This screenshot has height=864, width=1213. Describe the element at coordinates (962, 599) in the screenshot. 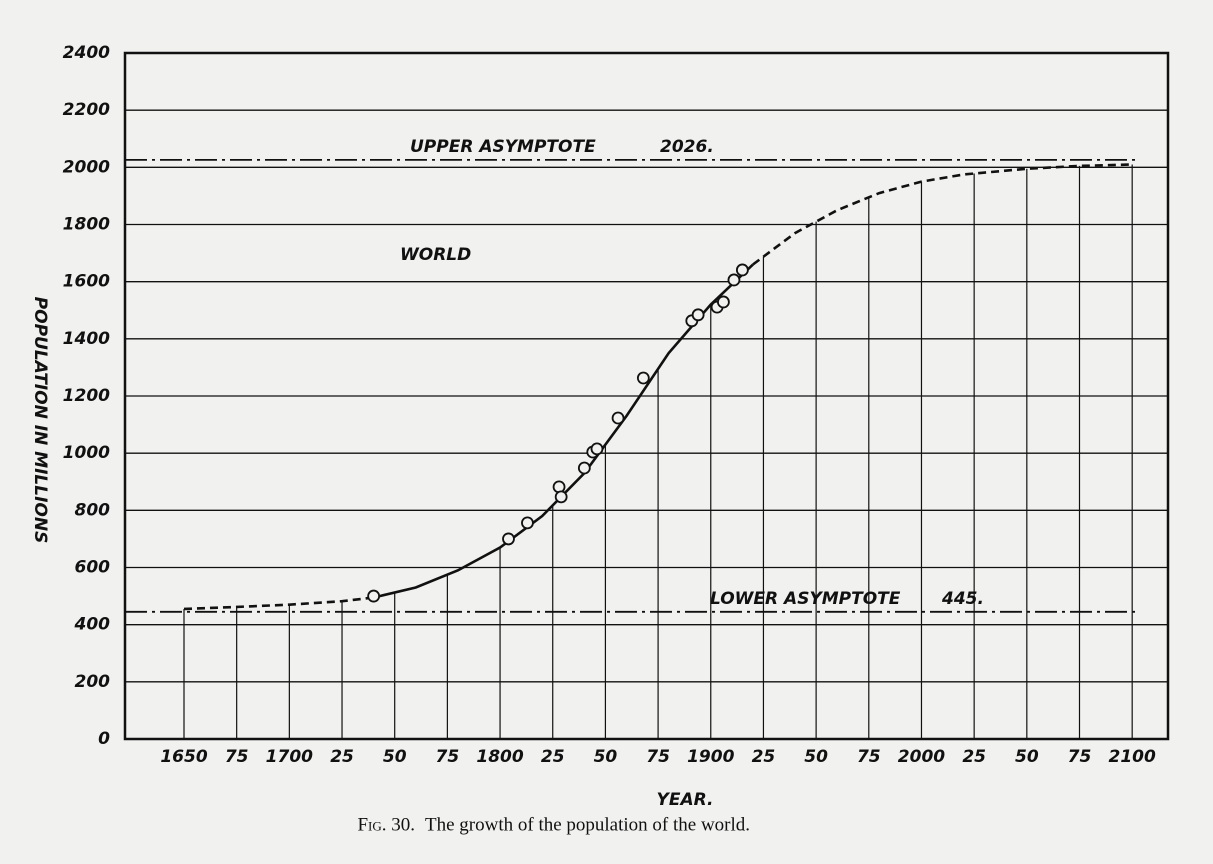

I see `asymptote-value-label: 445.` at that location.